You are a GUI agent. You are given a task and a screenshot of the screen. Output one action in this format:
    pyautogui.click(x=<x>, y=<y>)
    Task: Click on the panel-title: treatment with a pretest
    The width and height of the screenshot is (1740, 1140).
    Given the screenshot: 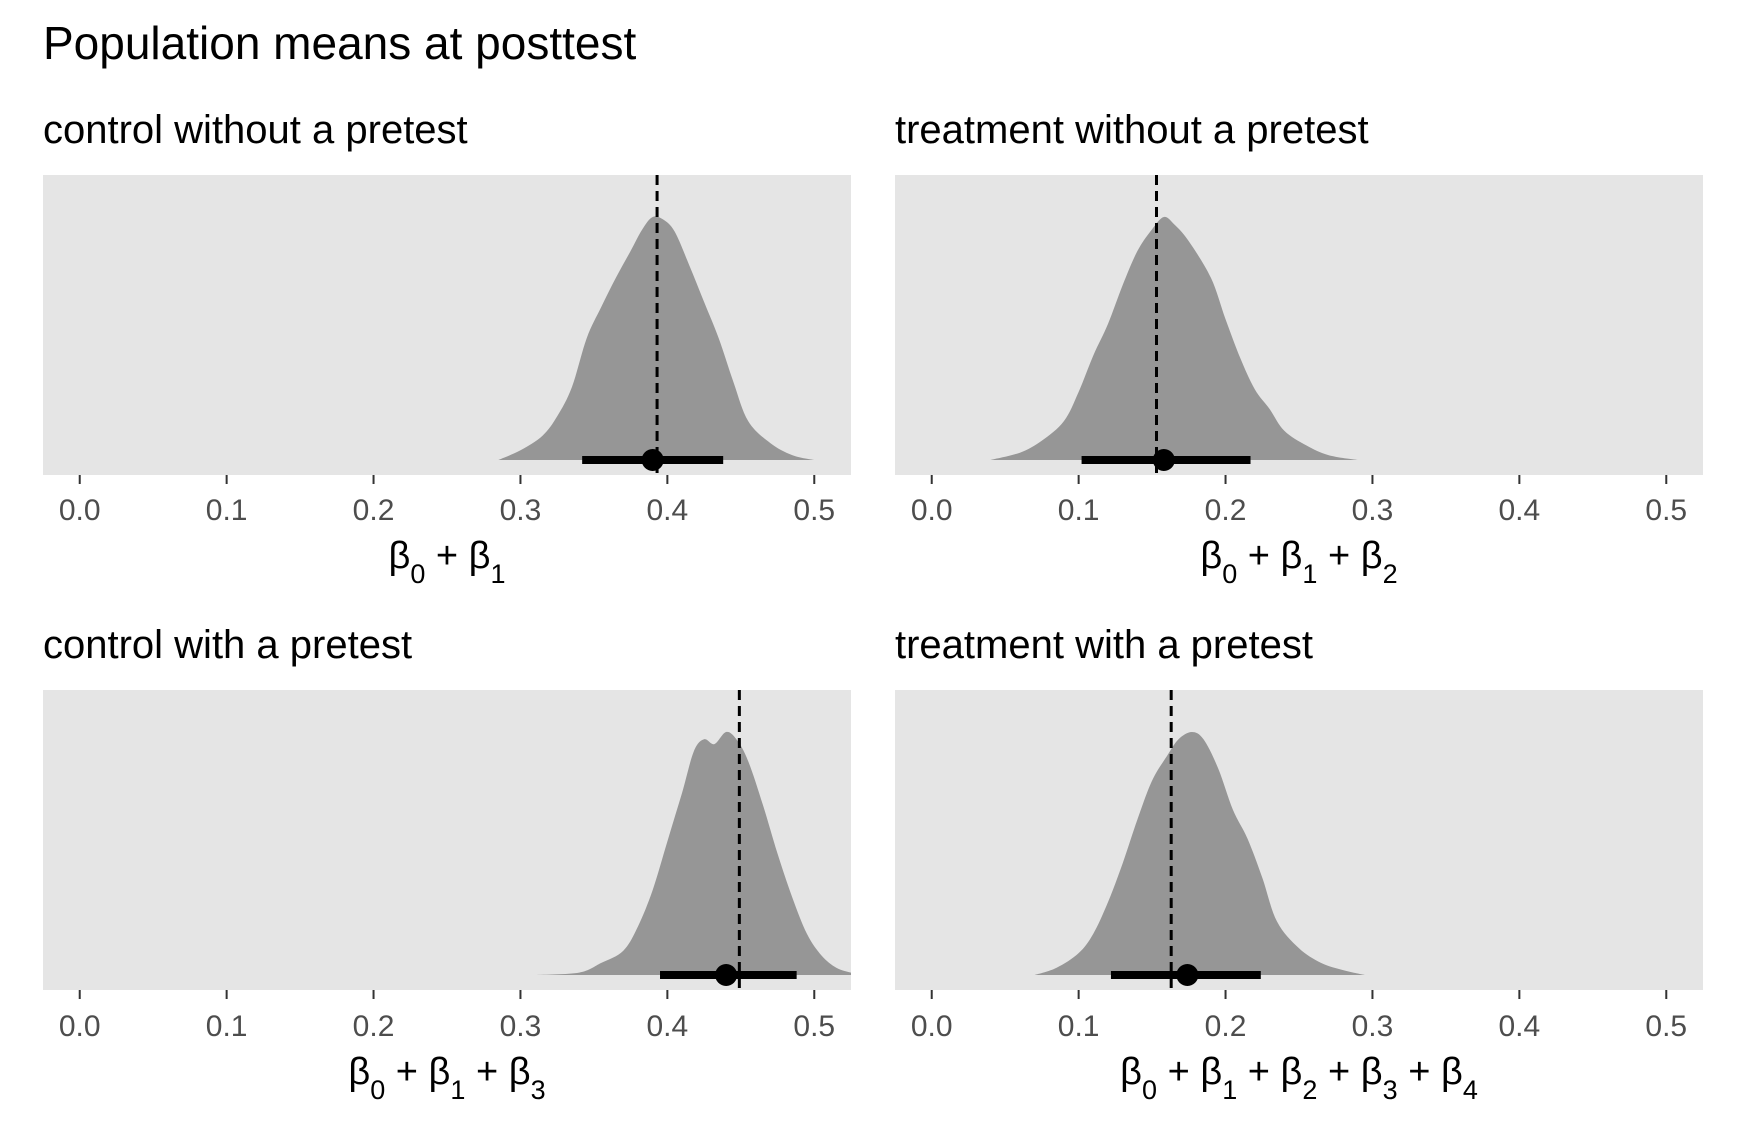 What is the action you would take?
    pyautogui.click(x=1104, y=645)
    